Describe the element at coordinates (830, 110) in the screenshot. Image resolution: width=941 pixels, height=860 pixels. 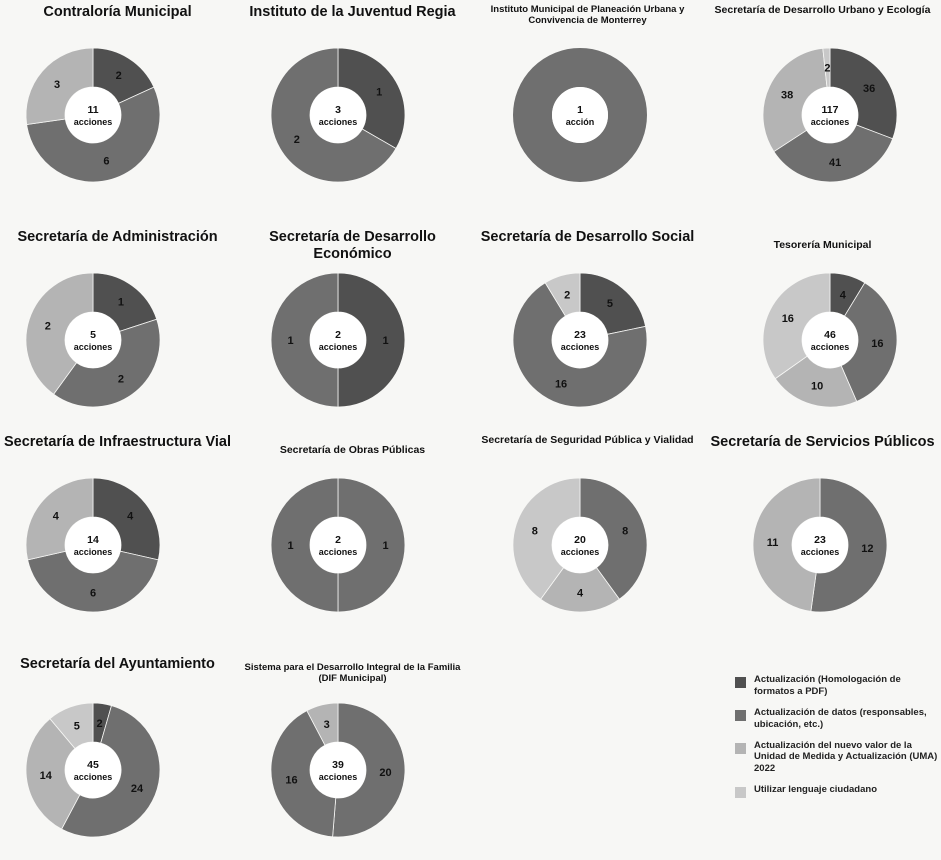
I see `center-count-label: 117` at that location.